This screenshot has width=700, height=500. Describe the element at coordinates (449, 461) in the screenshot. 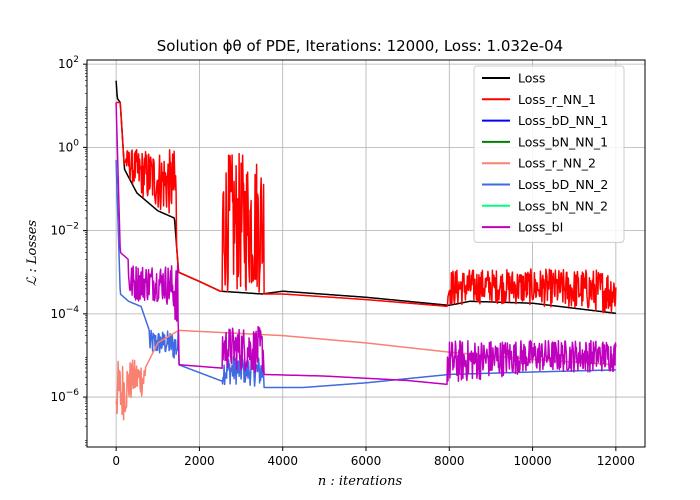

I see `x-tick-label: 8000` at that location.